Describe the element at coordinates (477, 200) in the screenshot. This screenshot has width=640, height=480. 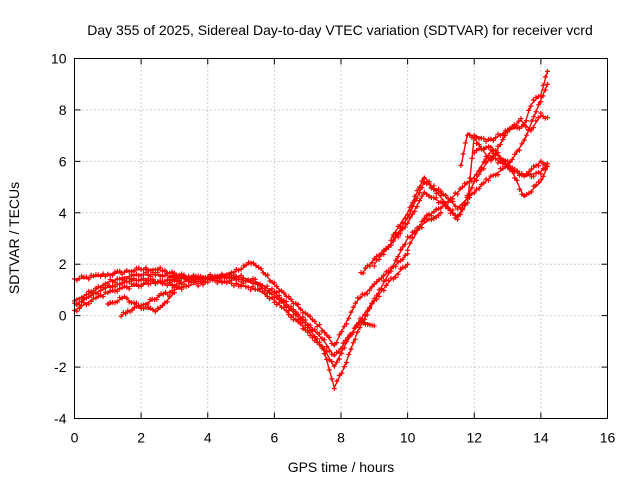
I see `series-line` at that location.